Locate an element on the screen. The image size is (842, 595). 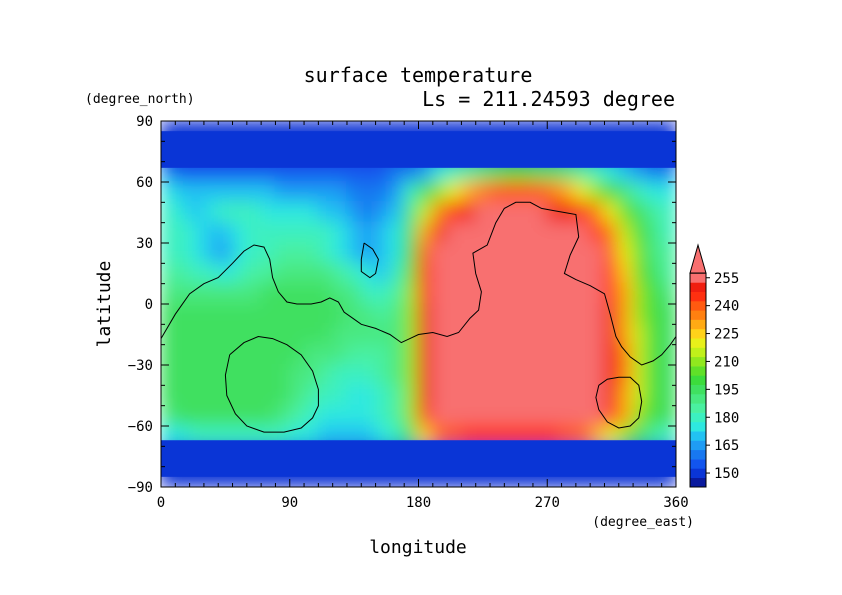
y-axis-label: latitude is located at coordinates (104, 304).